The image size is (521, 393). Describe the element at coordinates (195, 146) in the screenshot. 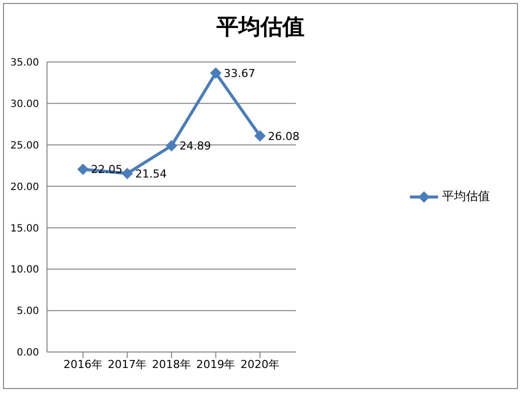

I see `data-label: 24.89` at that location.